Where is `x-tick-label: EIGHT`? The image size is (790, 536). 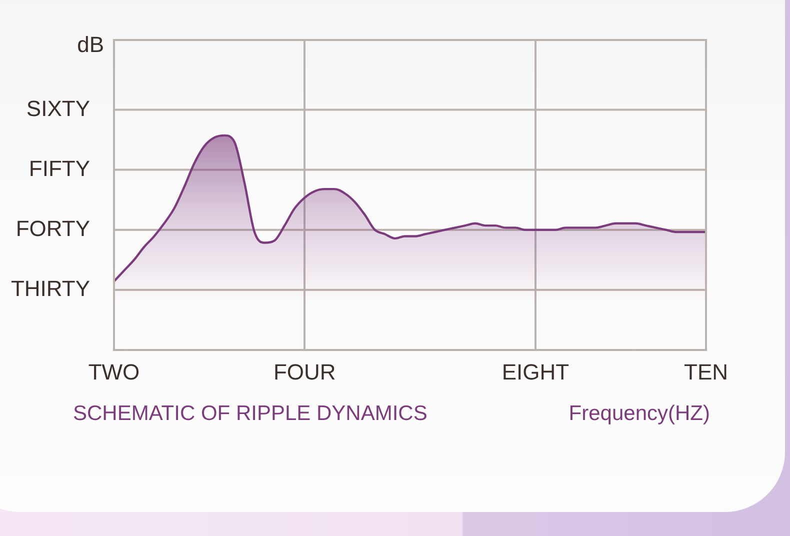 x-tick-label: EIGHT is located at coordinates (536, 371).